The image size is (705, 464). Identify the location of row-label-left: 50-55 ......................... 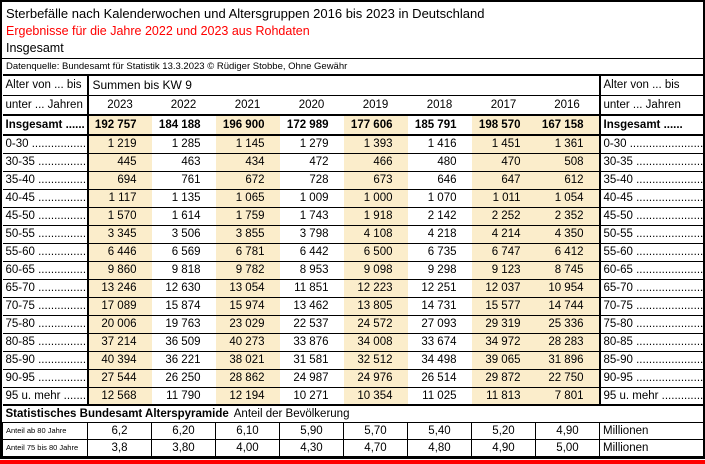
(45, 233).